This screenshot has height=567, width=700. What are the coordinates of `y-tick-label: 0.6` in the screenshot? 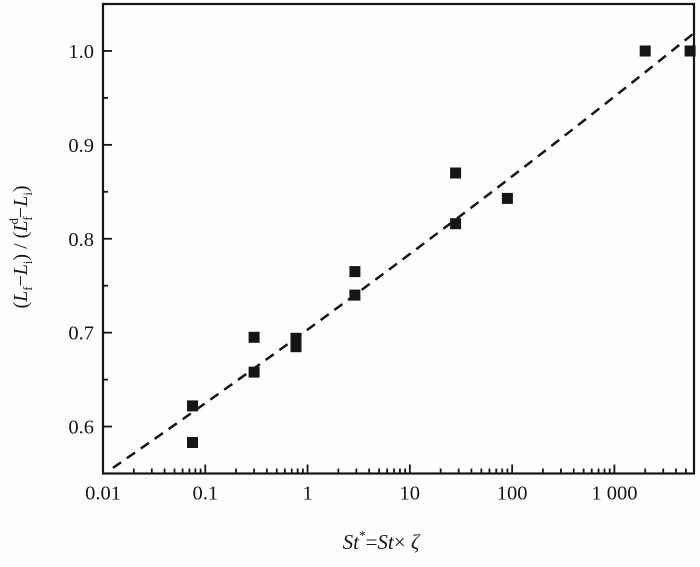 It's located at (81, 428).